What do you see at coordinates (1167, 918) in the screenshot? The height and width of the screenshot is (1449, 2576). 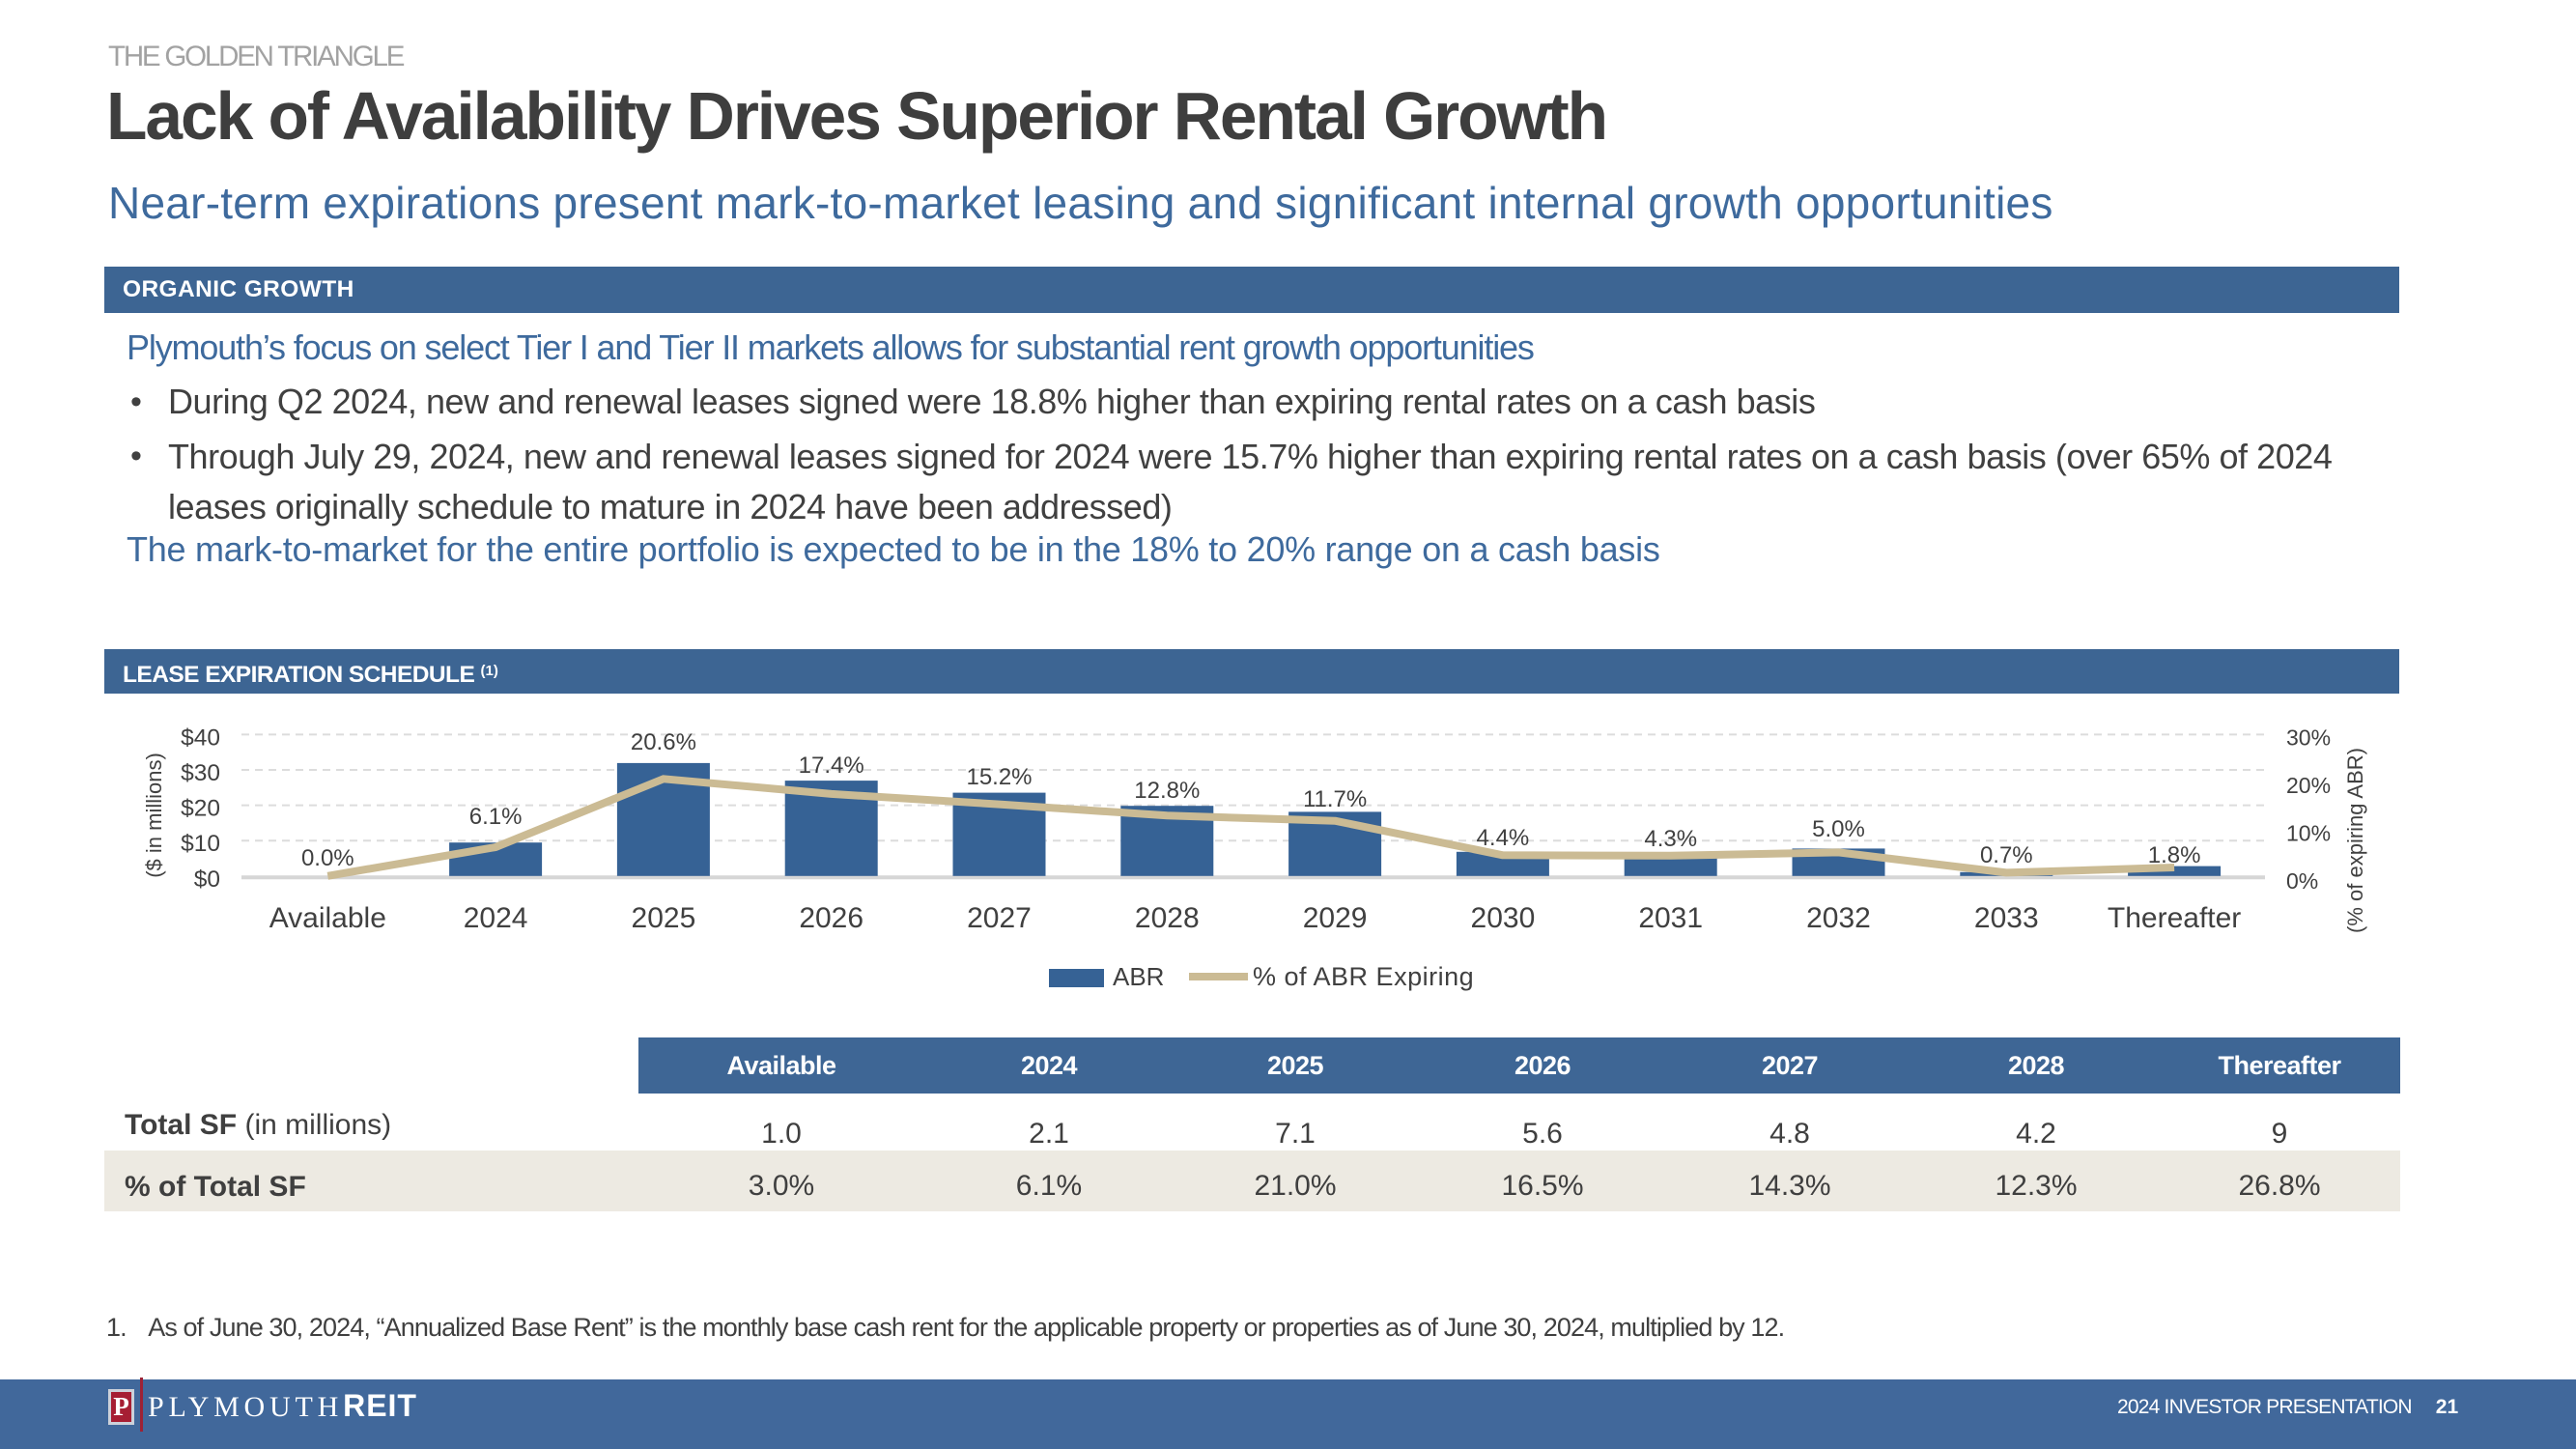 I see `svg-text: 2028` at bounding box center [1167, 918].